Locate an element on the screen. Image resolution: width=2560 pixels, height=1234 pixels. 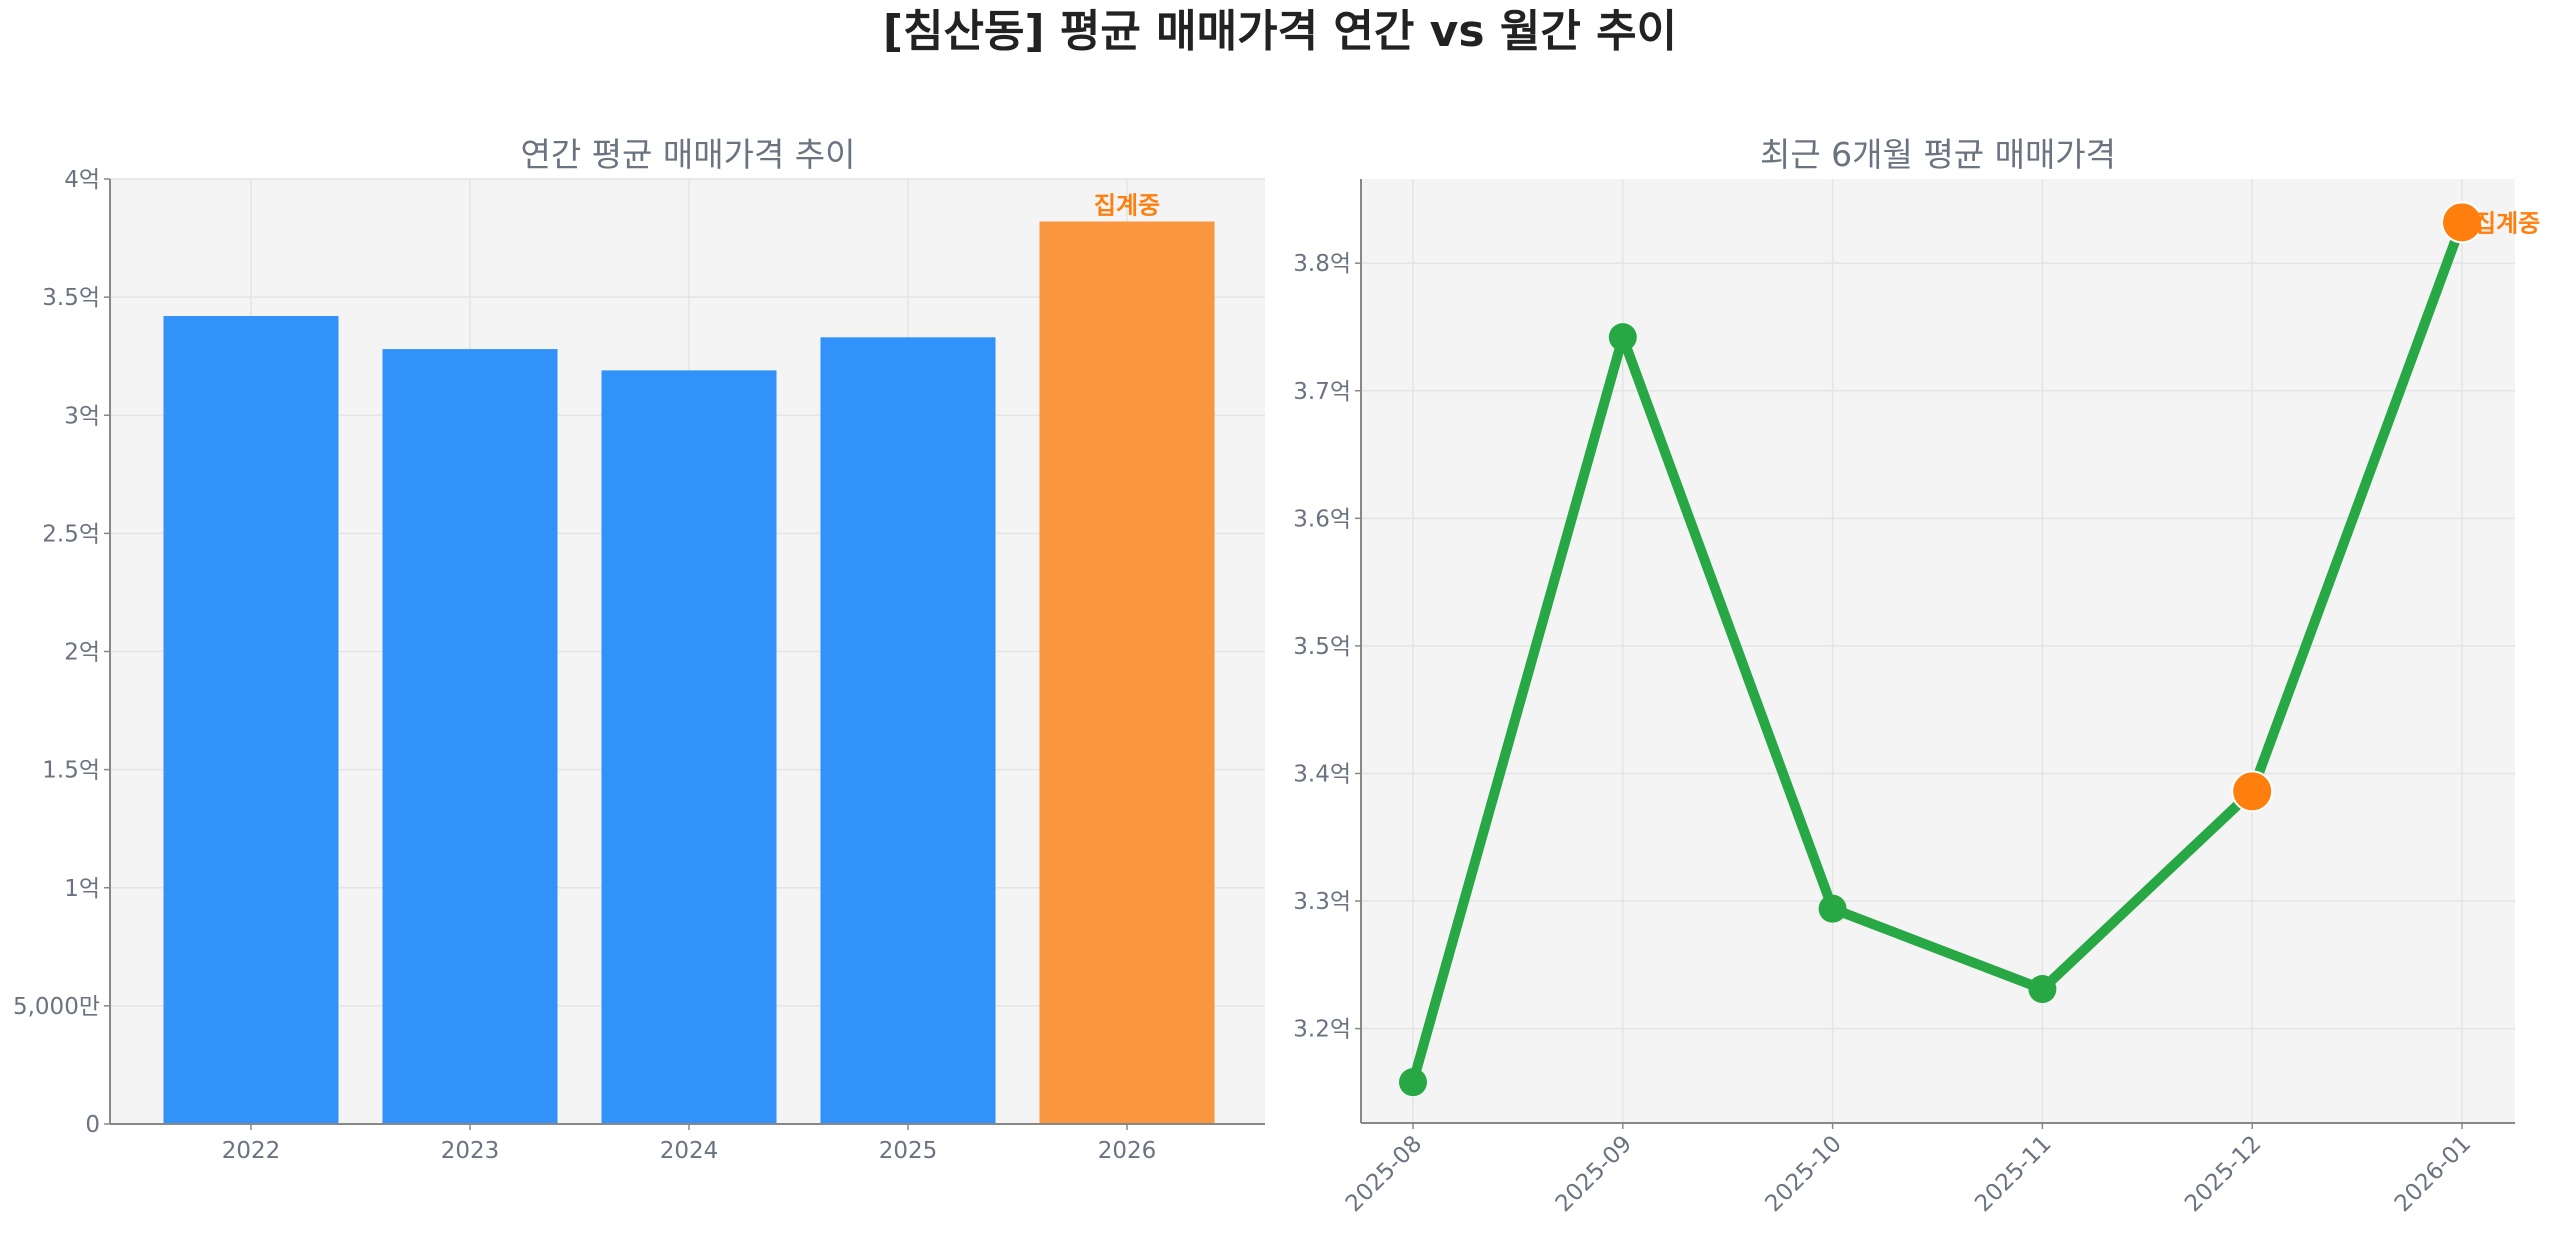
y-tick-label: 3.8억 is located at coordinates (1322, 264).